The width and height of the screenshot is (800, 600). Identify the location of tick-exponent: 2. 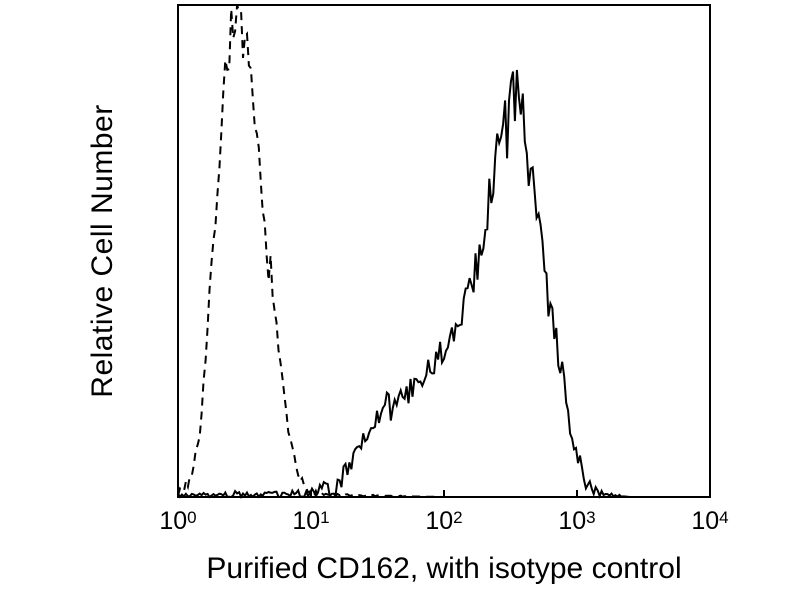
(458, 517).